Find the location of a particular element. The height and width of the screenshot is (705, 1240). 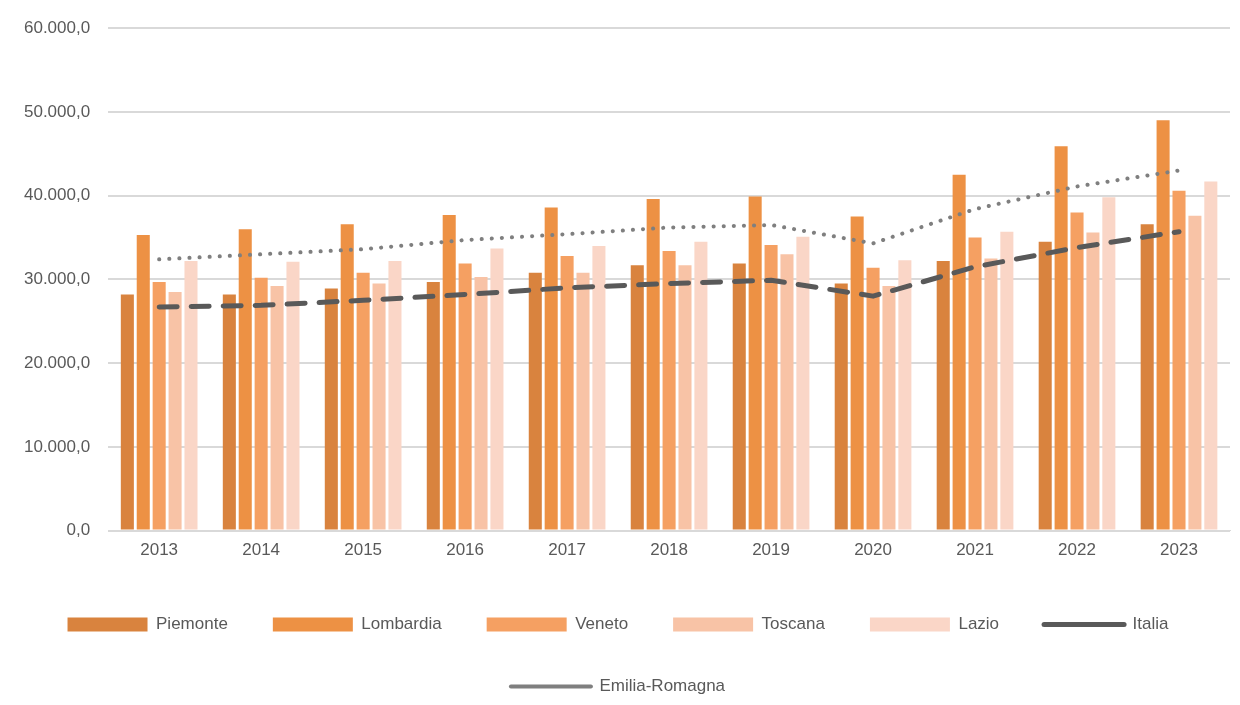

x-tick-label: 2015 is located at coordinates (363, 550).